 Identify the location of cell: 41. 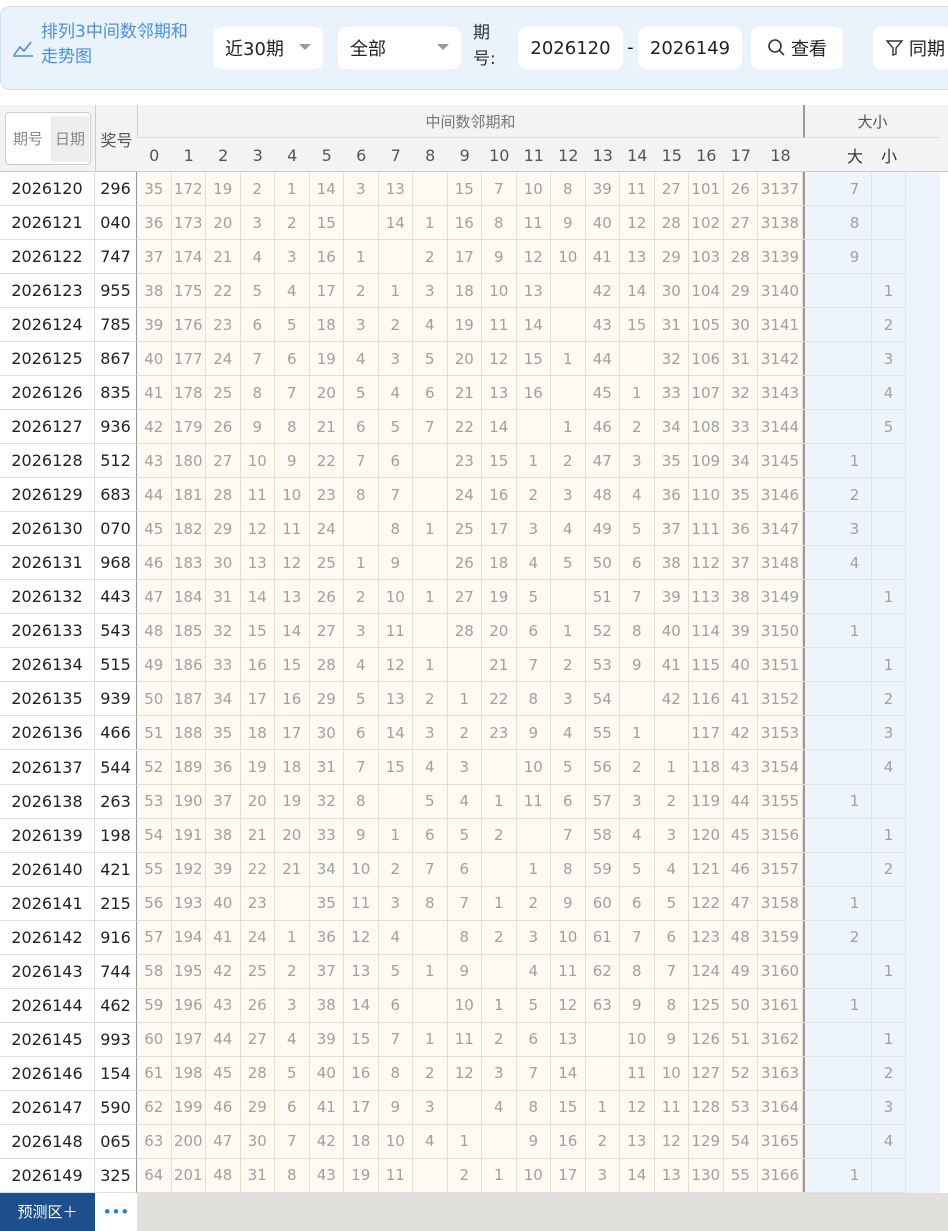
(223, 937).